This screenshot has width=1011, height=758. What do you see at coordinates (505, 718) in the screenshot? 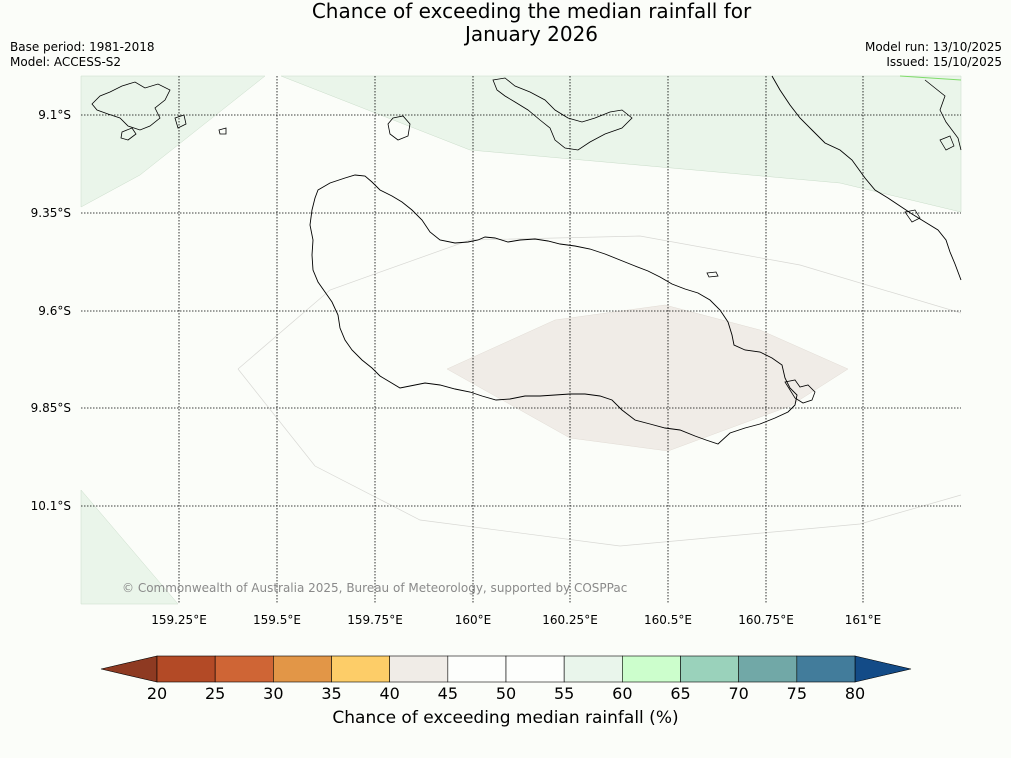
I see `colorbar-label: Chance of exceeding median rainfall (%)` at bounding box center [505, 718].